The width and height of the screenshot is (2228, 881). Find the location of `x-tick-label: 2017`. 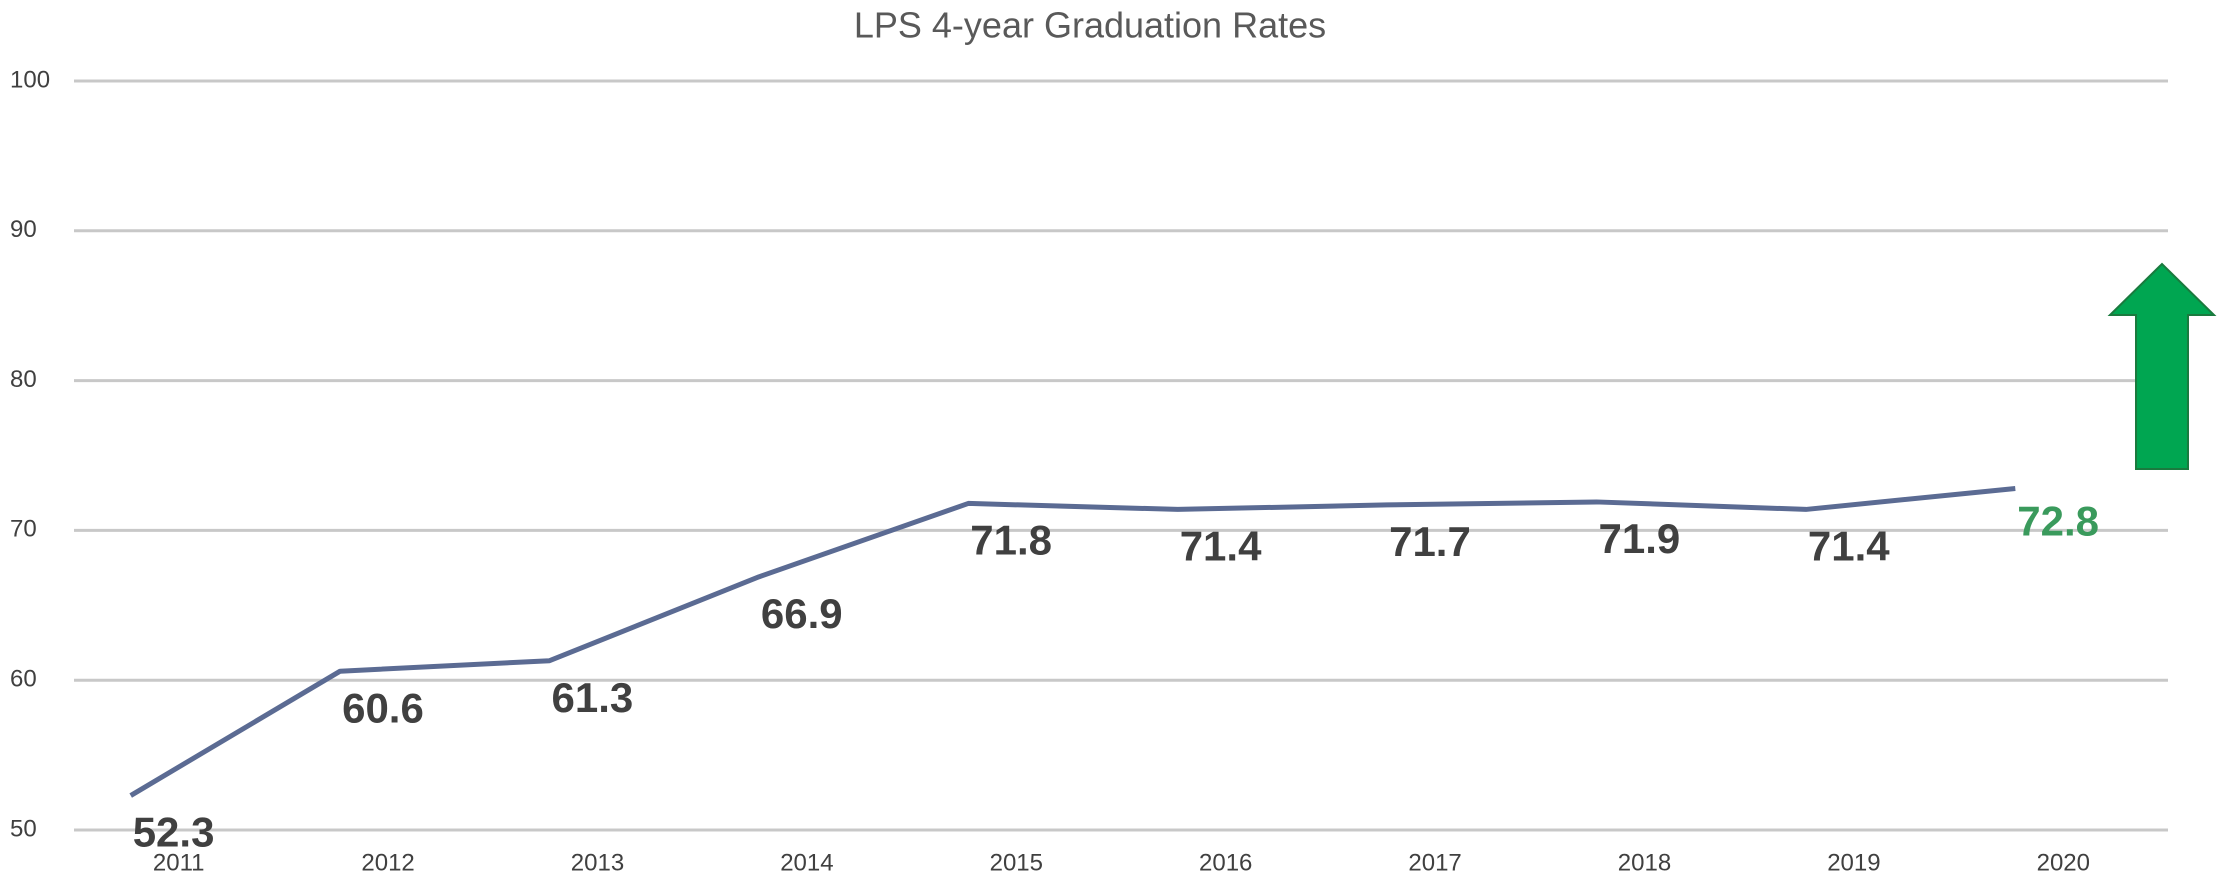

x-tick-label: 2017 is located at coordinates (1434, 862).